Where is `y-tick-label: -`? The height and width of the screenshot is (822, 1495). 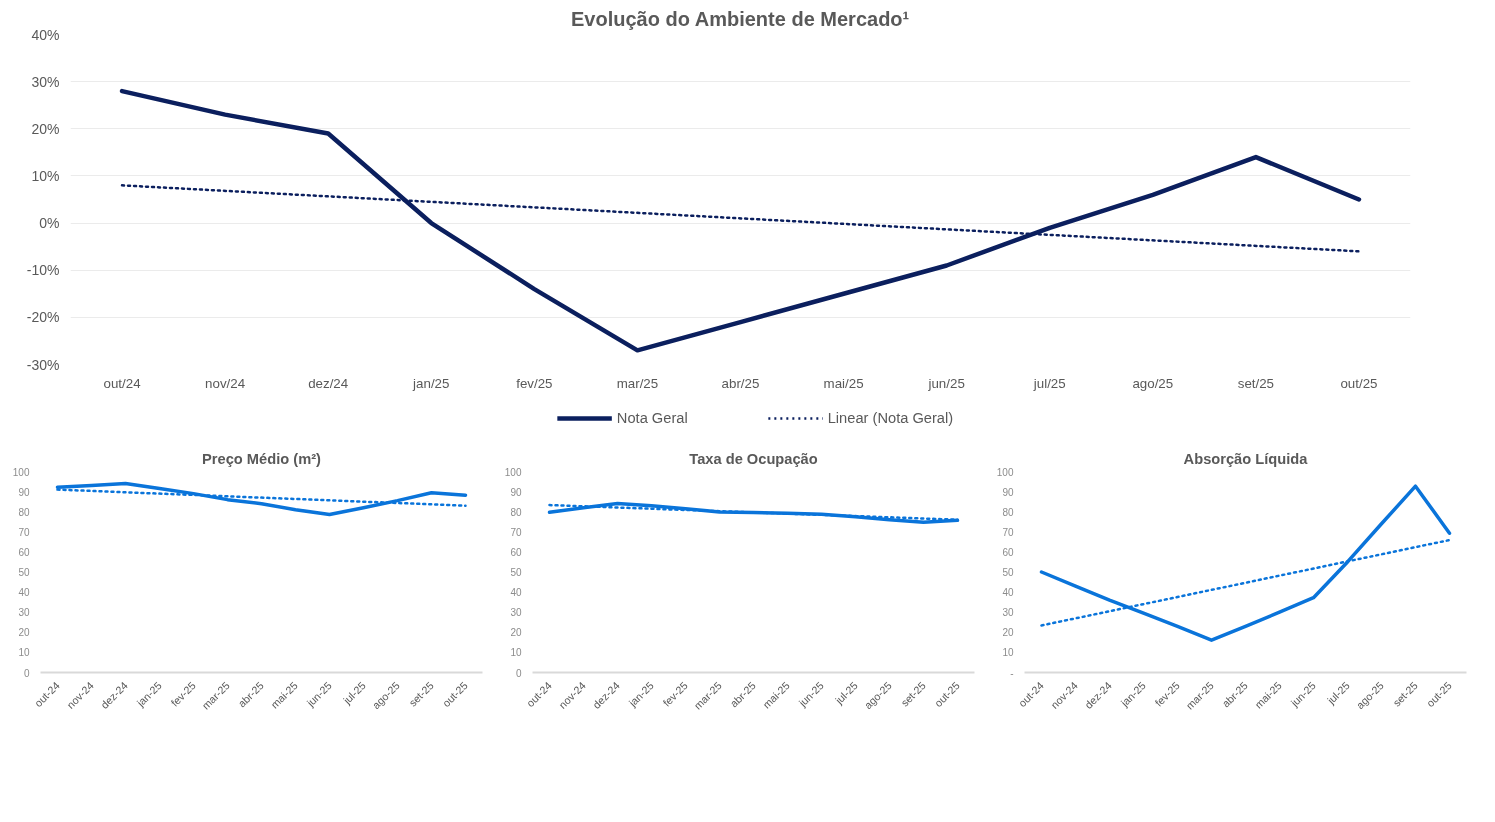
y-tick-label: - is located at coordinates (1012, 673).